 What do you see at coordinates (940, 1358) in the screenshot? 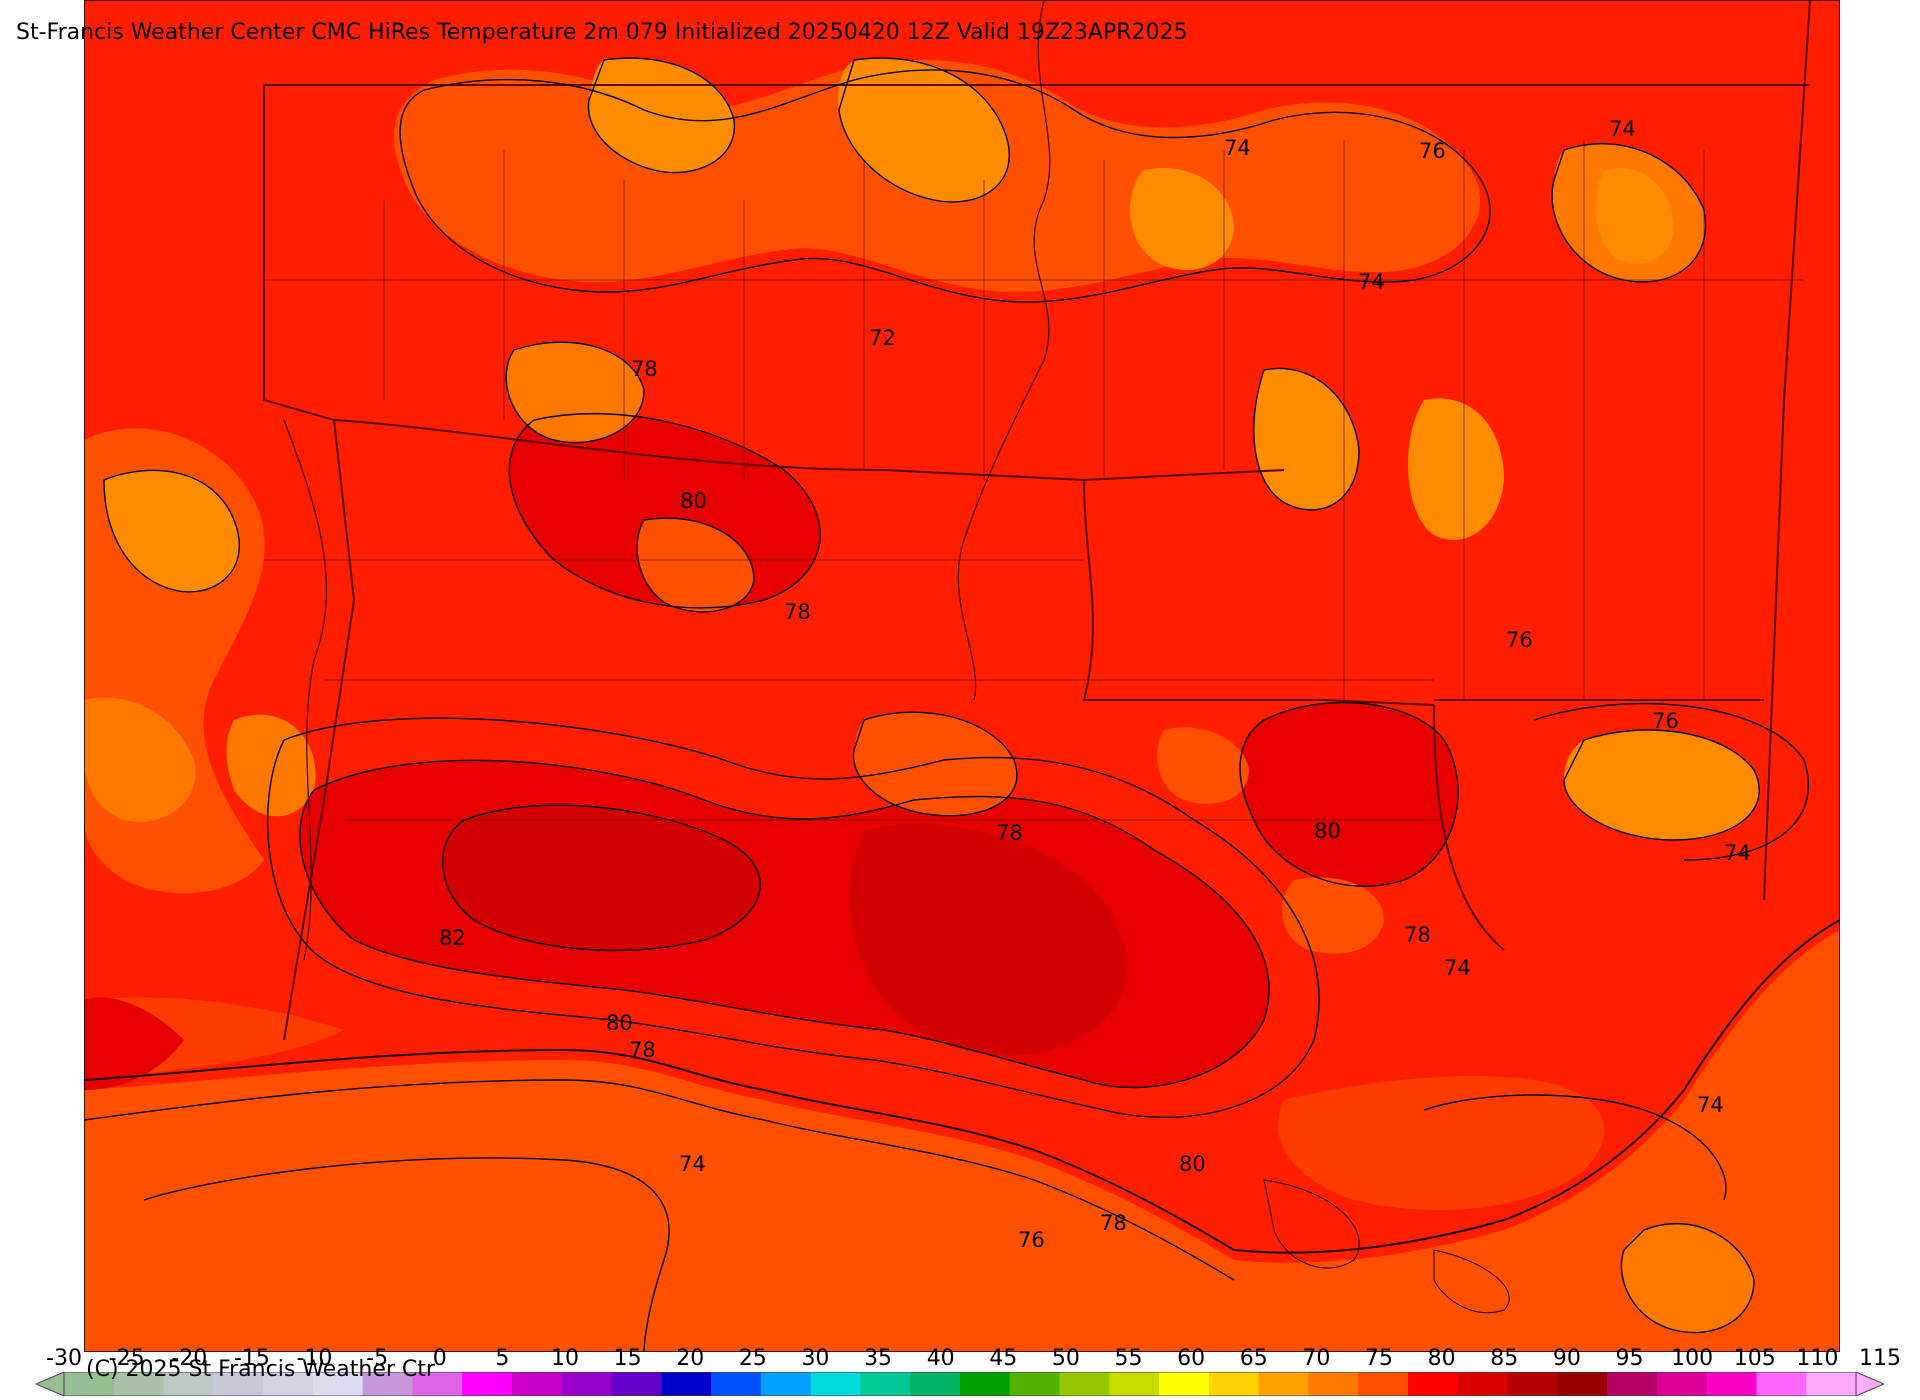
I see `colorbar-tick-label: 40` at bounding box center [940, 1358].